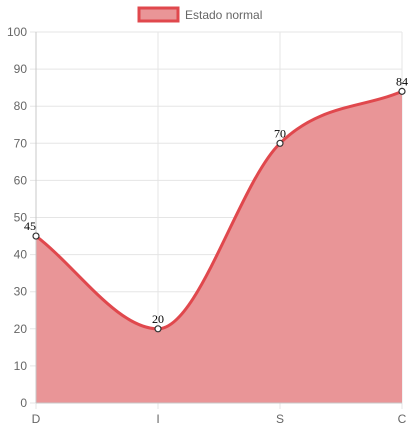 Image resolution: width=410 pixels, height=431 pixels. What do you see at coordinates (21, 180) in the screenshot?
I see `y-tick-label: 60` at bounding box center [21, 180].